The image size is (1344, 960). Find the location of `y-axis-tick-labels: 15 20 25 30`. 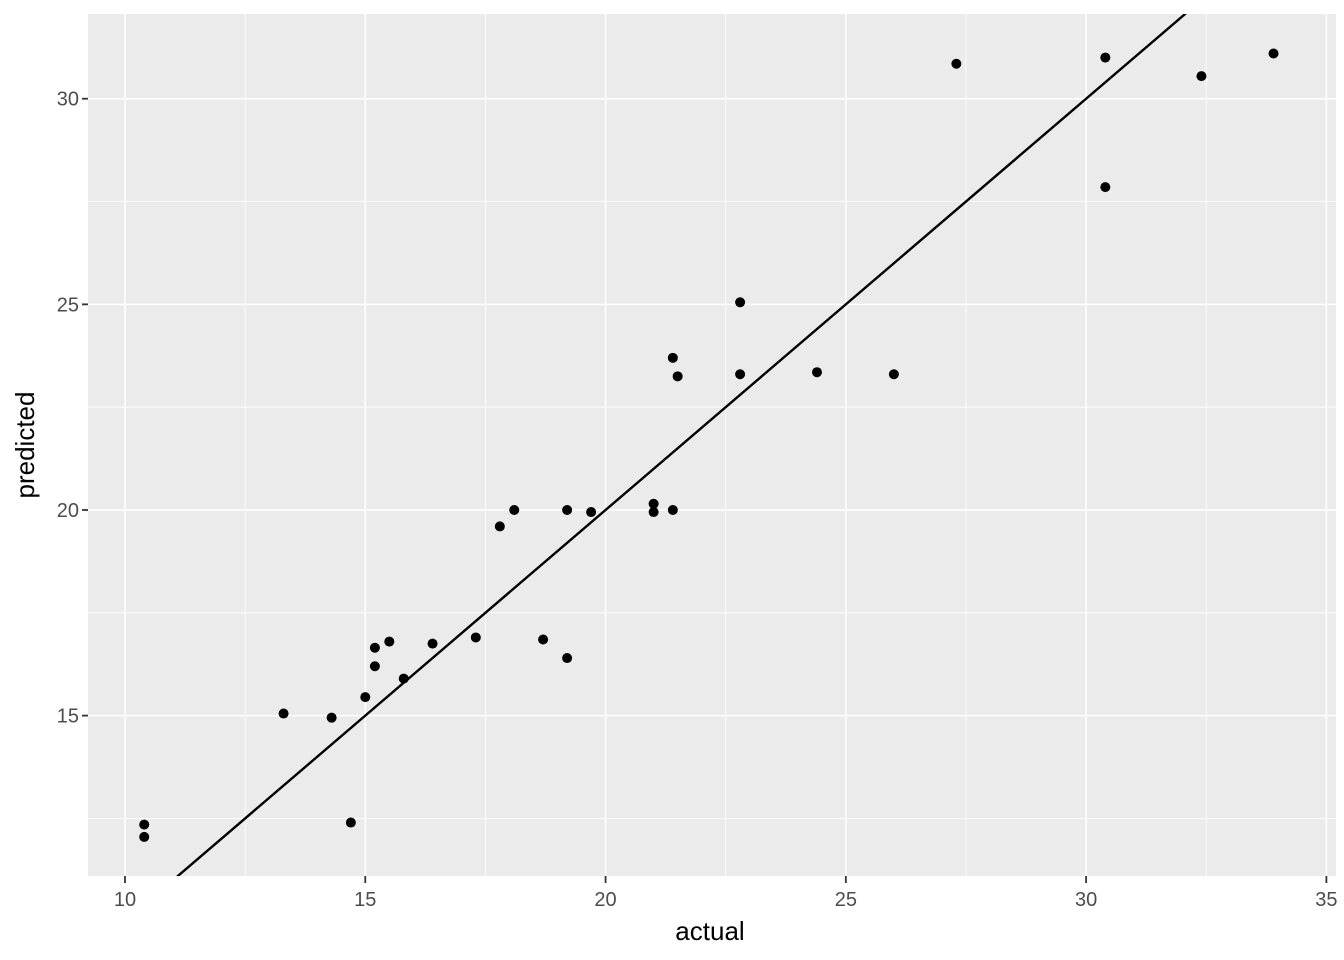

y-axis-tick-labels: 15 20 25 30 is located at coordinates (68, 408).